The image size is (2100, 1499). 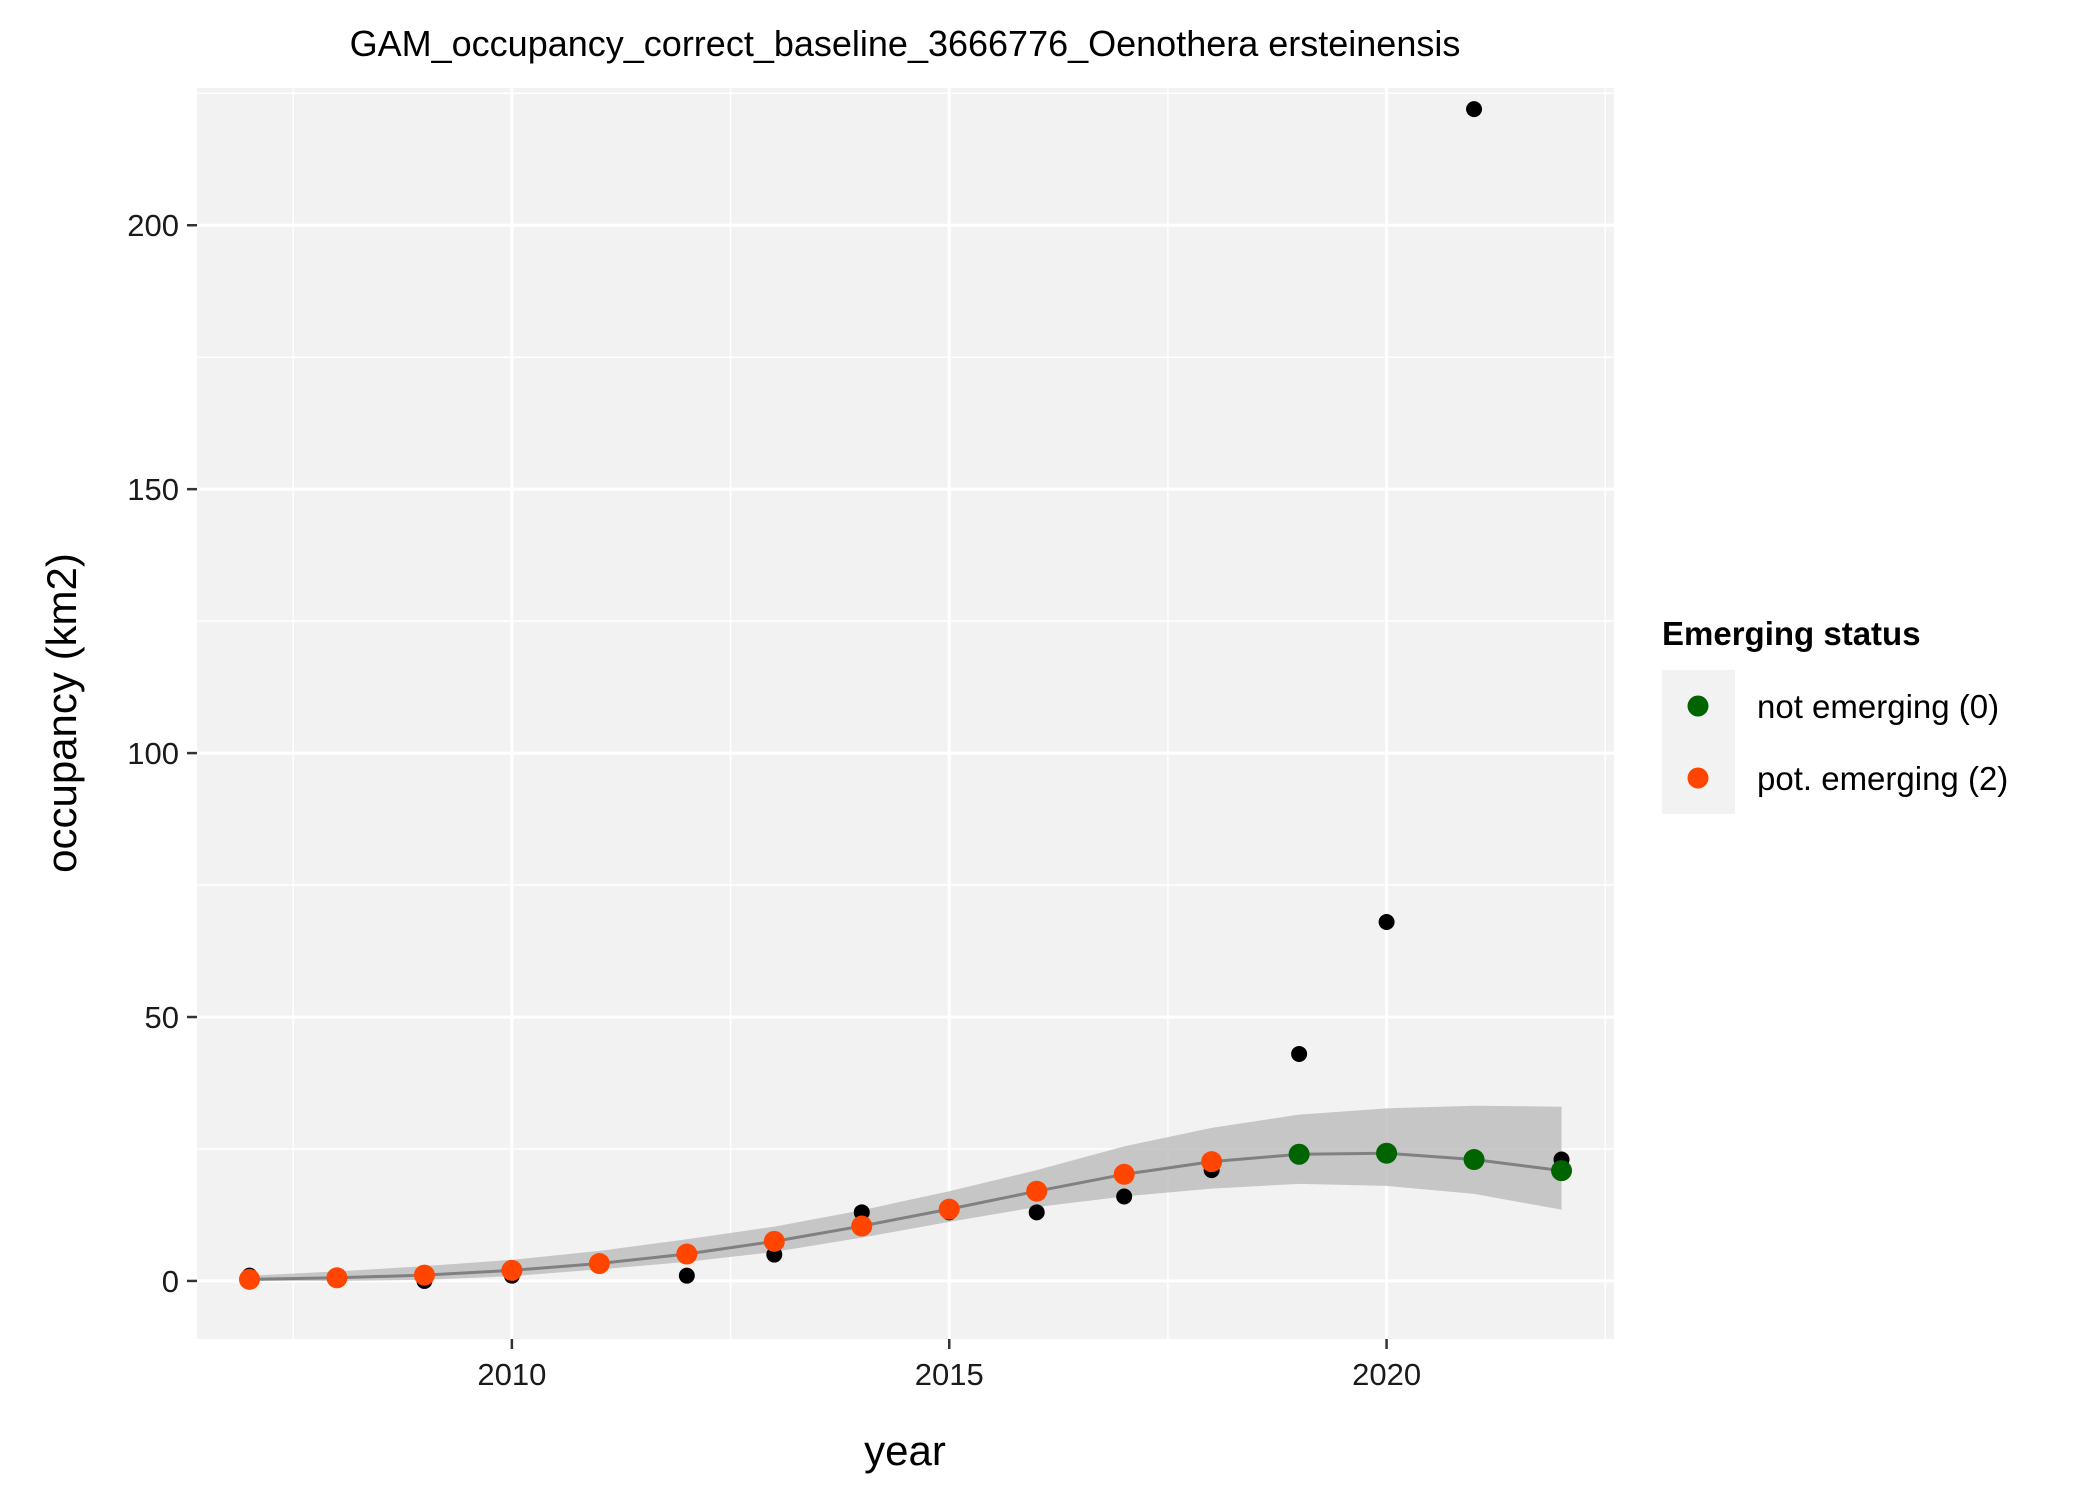 I want to click on y-tick-label: 150, so click(x=153, y=489).